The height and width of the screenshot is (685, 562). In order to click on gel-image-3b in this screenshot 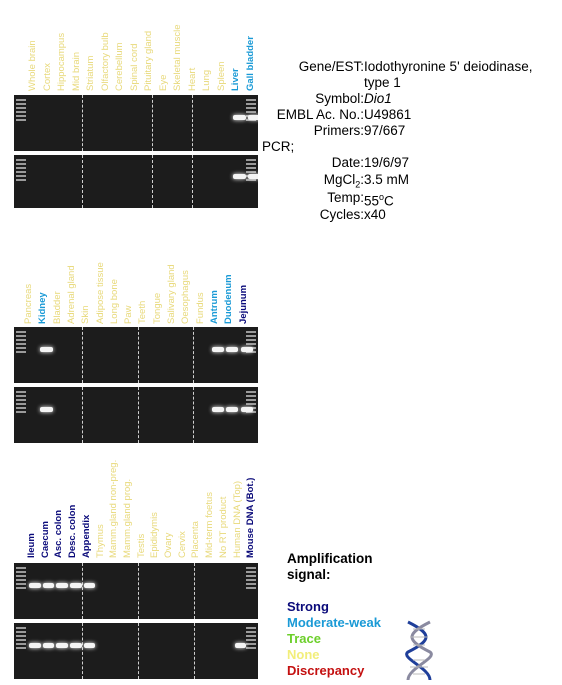, I will do `click(136, 651)`.